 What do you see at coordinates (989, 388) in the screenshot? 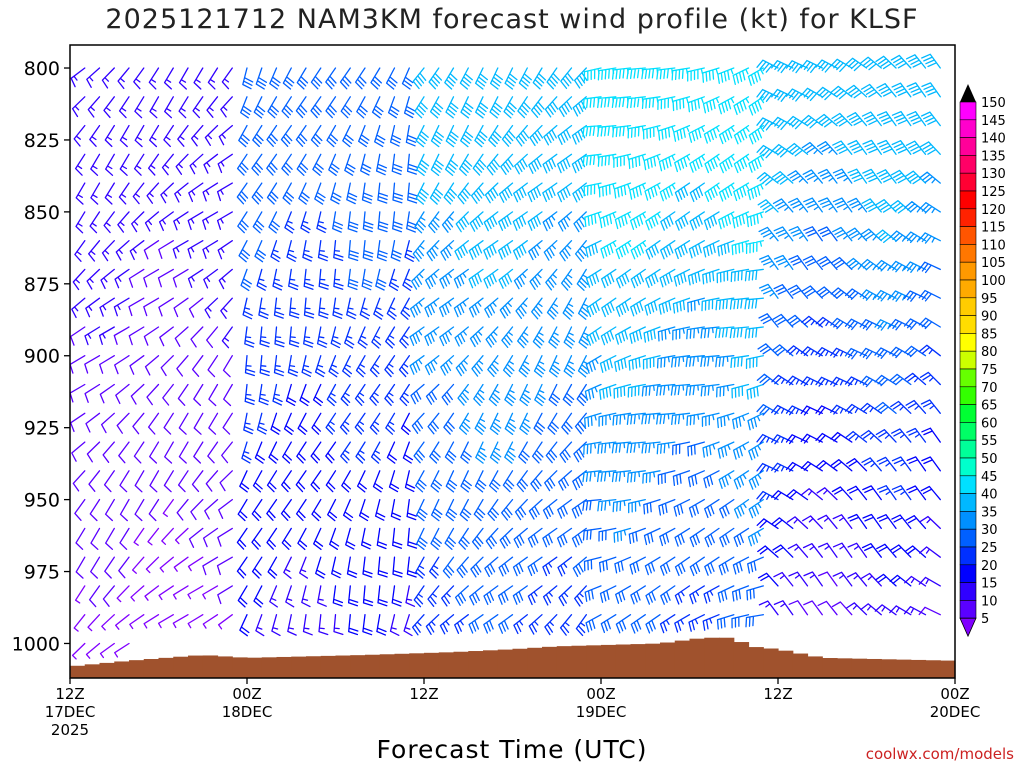
I see `colorbar-label: 70` at bounding box center [989, 388].